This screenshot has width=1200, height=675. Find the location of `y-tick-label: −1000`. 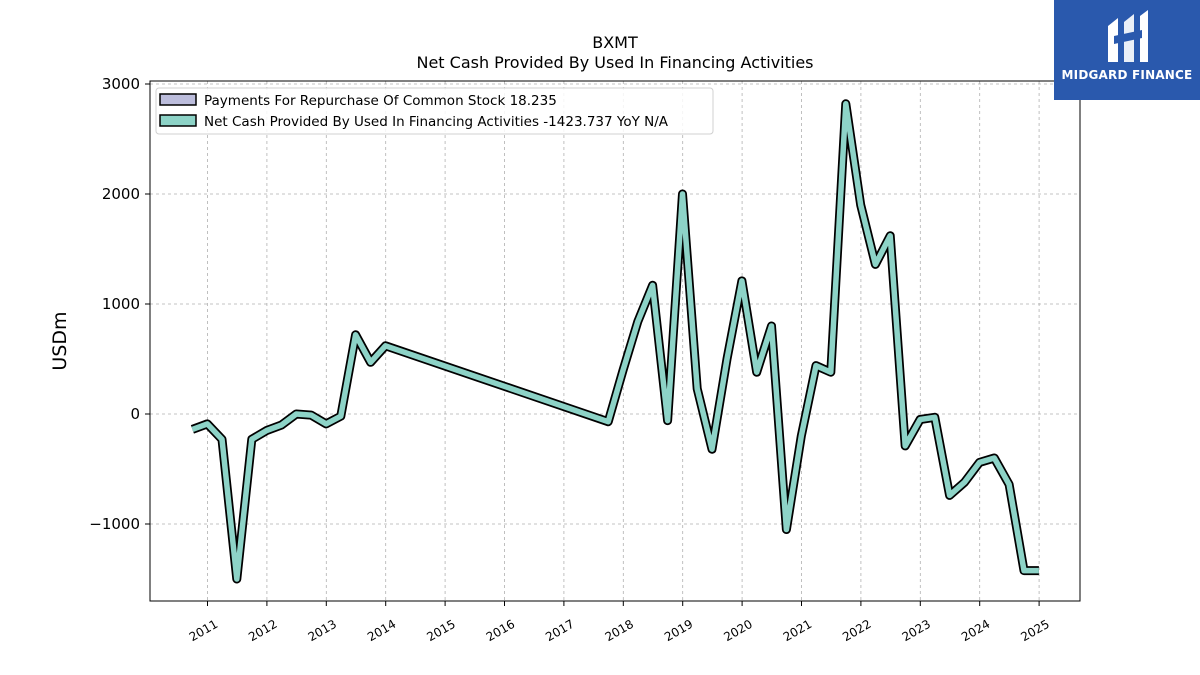

y-tick-label: −1000 is located at coordinates (114, 524).